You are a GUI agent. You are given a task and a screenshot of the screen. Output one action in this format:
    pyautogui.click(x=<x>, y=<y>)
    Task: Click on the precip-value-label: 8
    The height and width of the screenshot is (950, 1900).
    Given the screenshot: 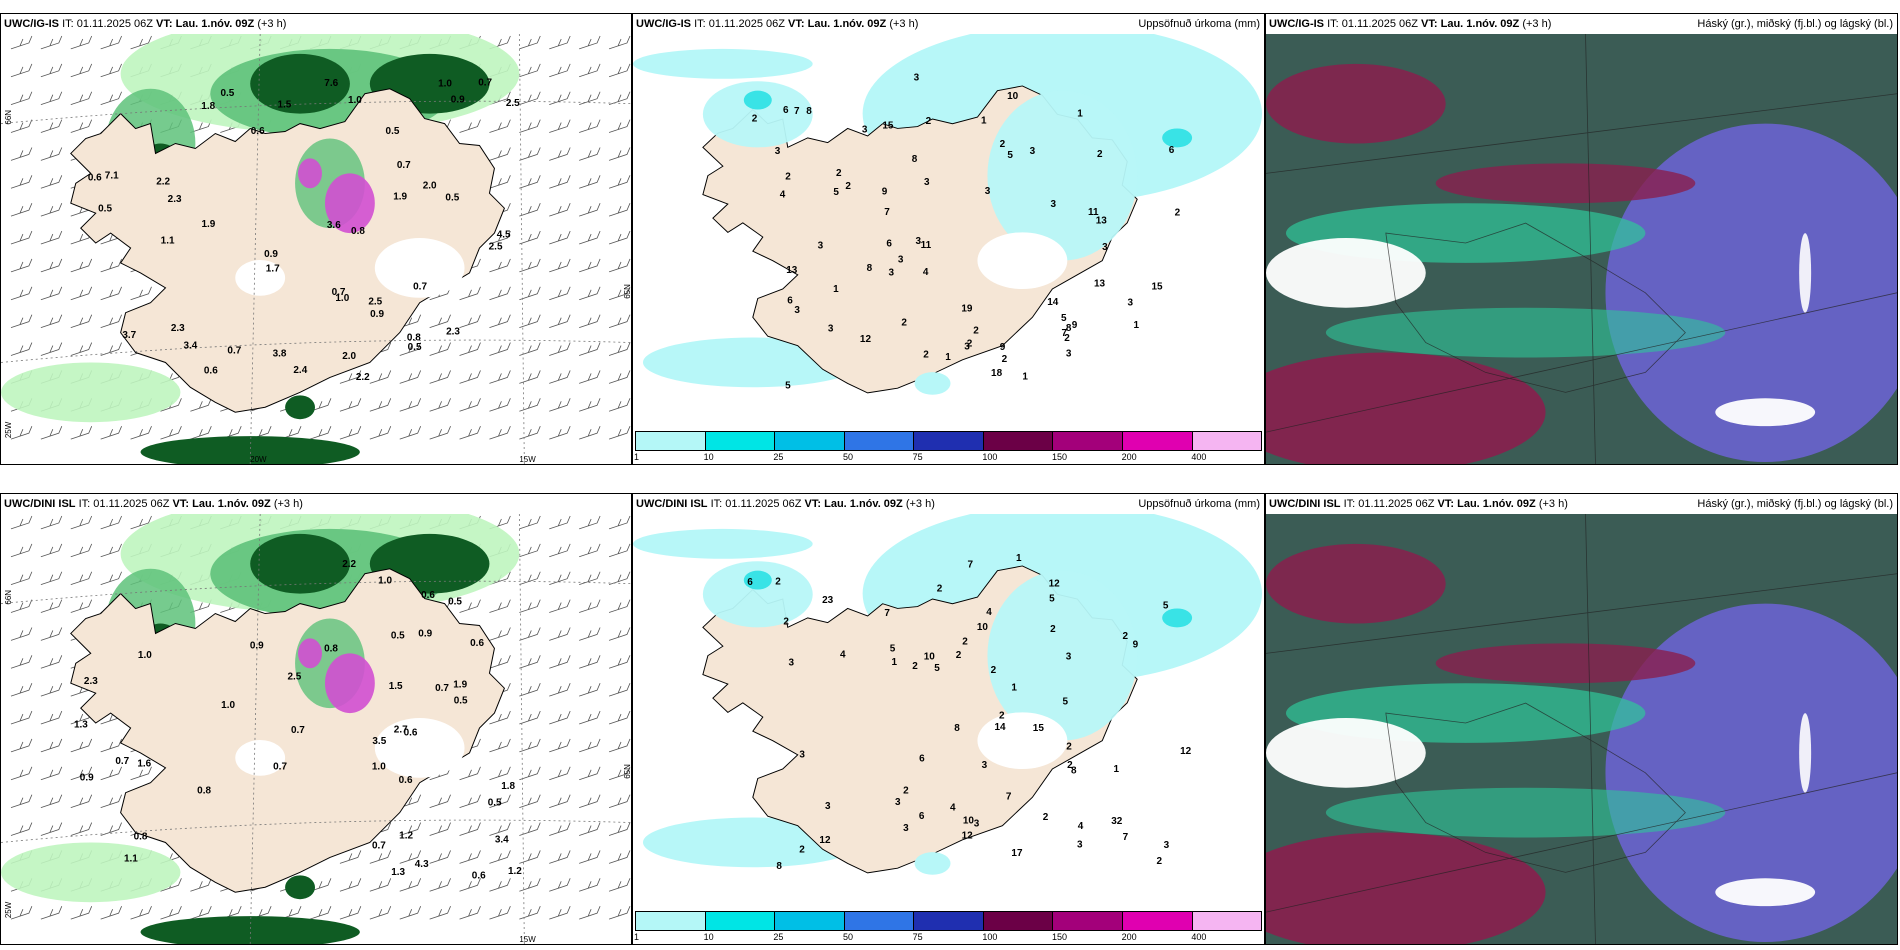 What is the action you would take?
    pyautogui.click(x=915, y=159)
    